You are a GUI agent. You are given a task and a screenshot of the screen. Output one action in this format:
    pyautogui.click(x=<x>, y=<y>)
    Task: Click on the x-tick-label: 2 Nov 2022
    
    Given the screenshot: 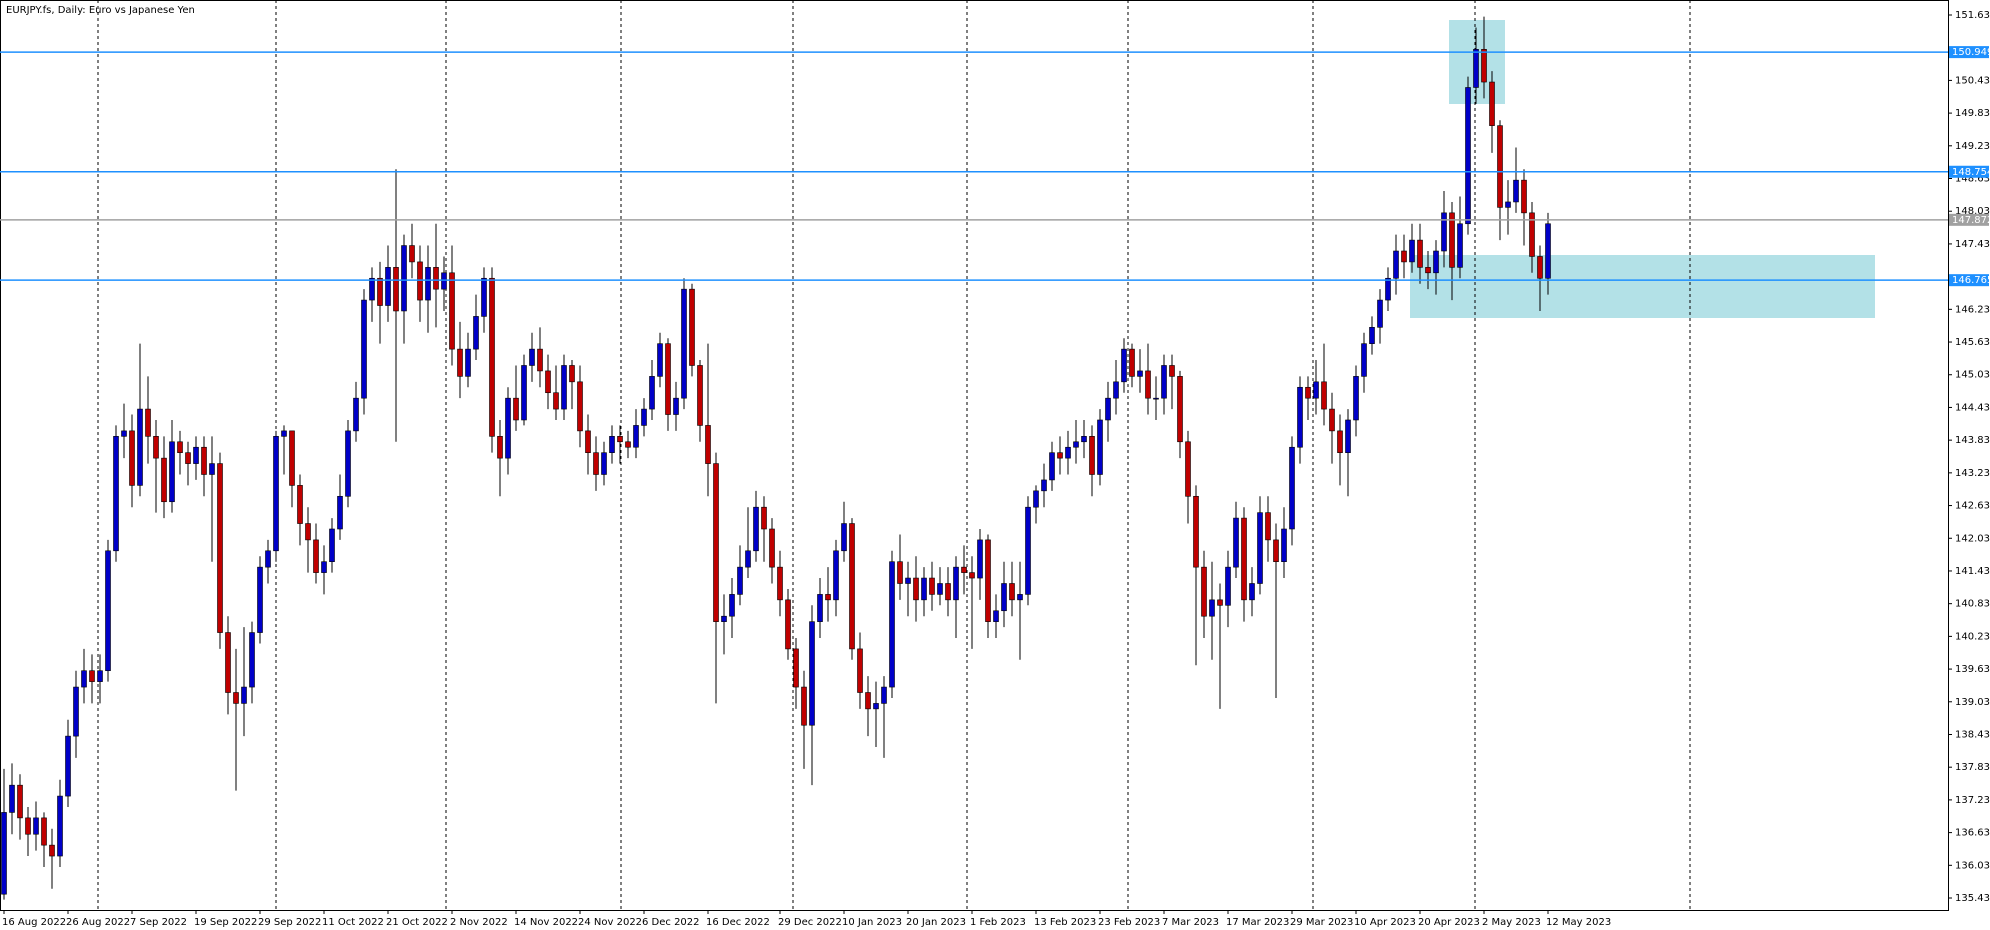 What is the action you would take?
    pyautogui.click(x=479, y=922)
    